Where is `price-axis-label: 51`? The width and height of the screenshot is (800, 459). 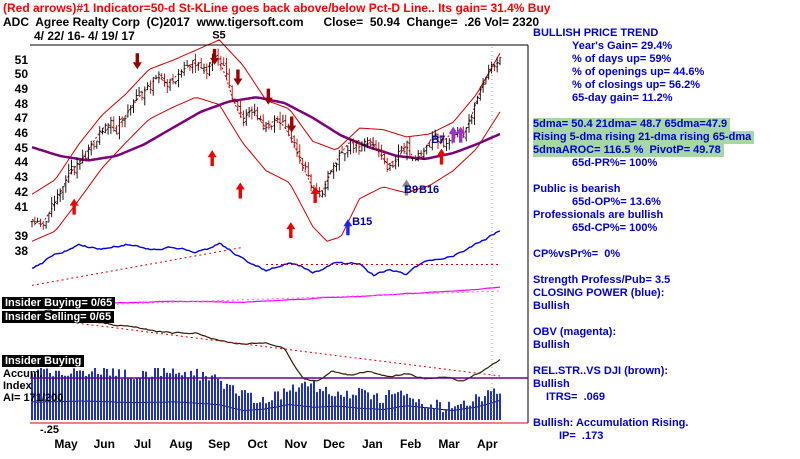 price-axis-label: 51 is located at coordinates (21, 59).